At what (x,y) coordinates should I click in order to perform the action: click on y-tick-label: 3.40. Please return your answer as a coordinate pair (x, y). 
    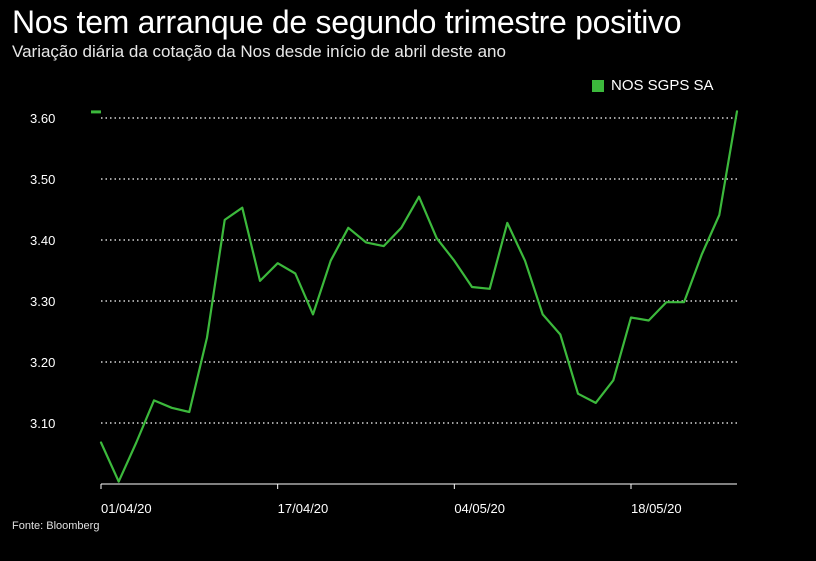
    Looking at the image, I should click on (42, 240).